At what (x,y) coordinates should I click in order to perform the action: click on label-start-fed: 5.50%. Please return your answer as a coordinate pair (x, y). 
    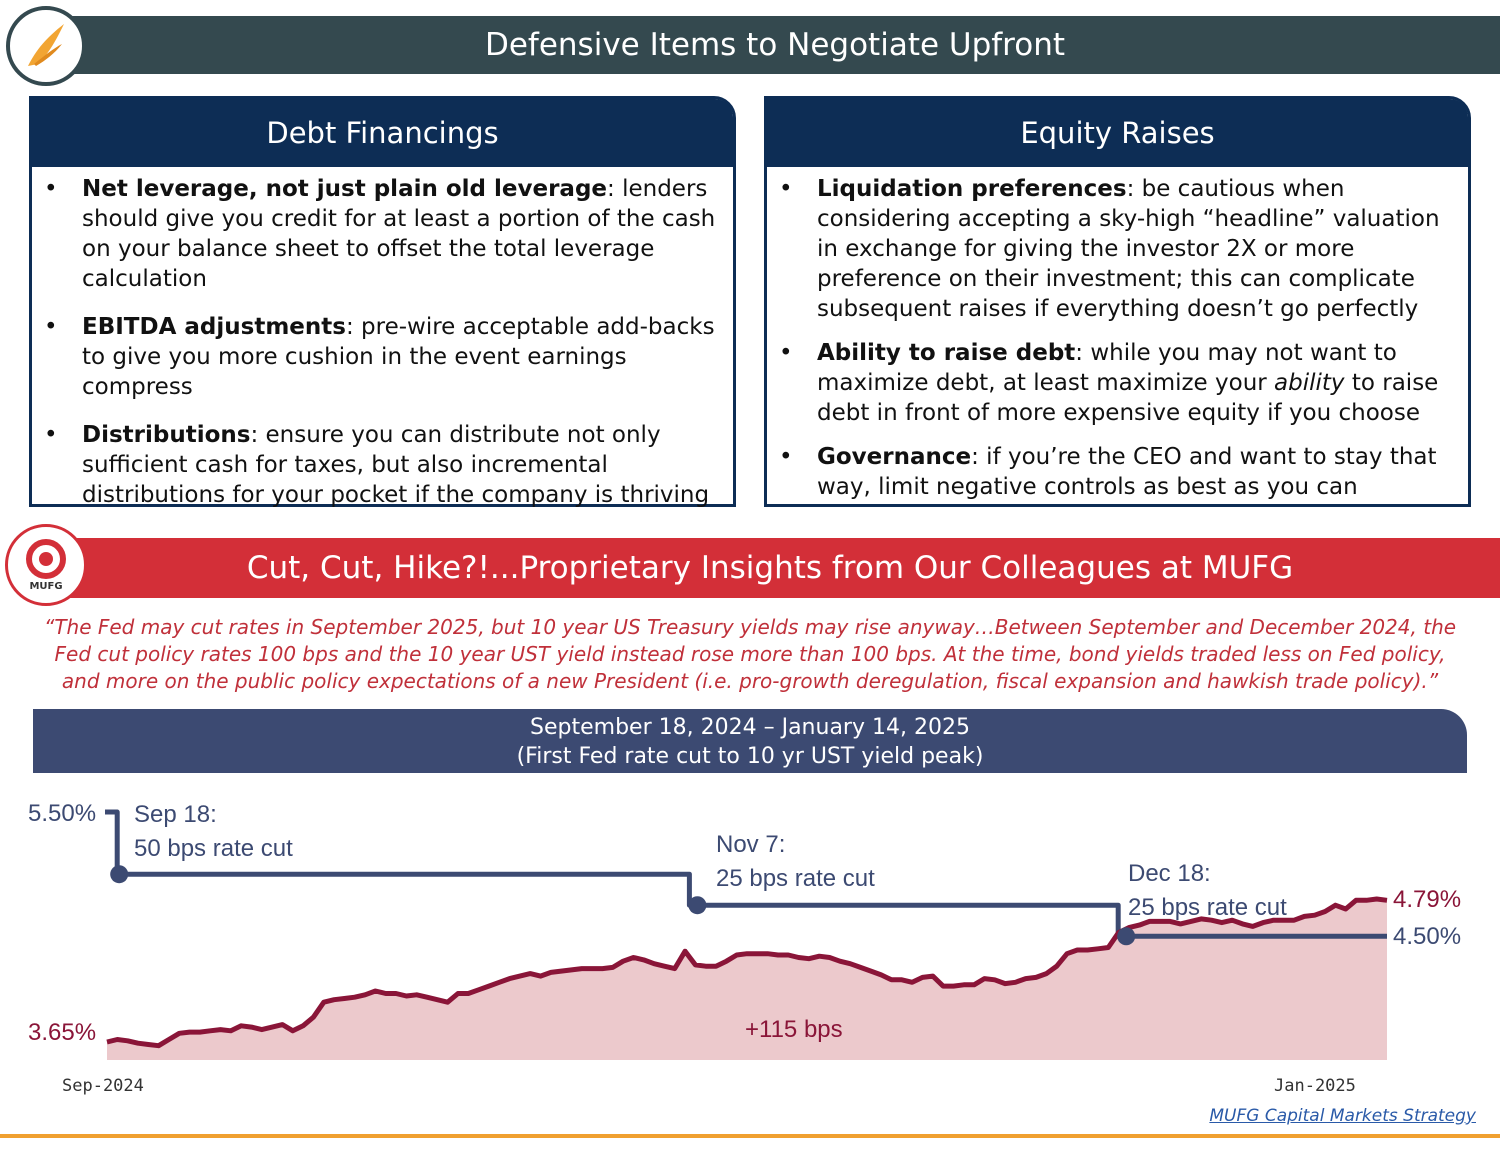
    Looking at the image, I should click on (62, 813).